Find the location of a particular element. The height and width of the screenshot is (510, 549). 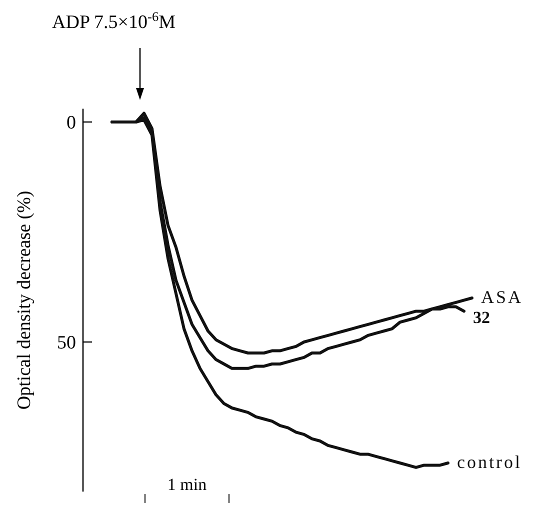

y-tick-label: 0 is located at coordinates (71, 123).